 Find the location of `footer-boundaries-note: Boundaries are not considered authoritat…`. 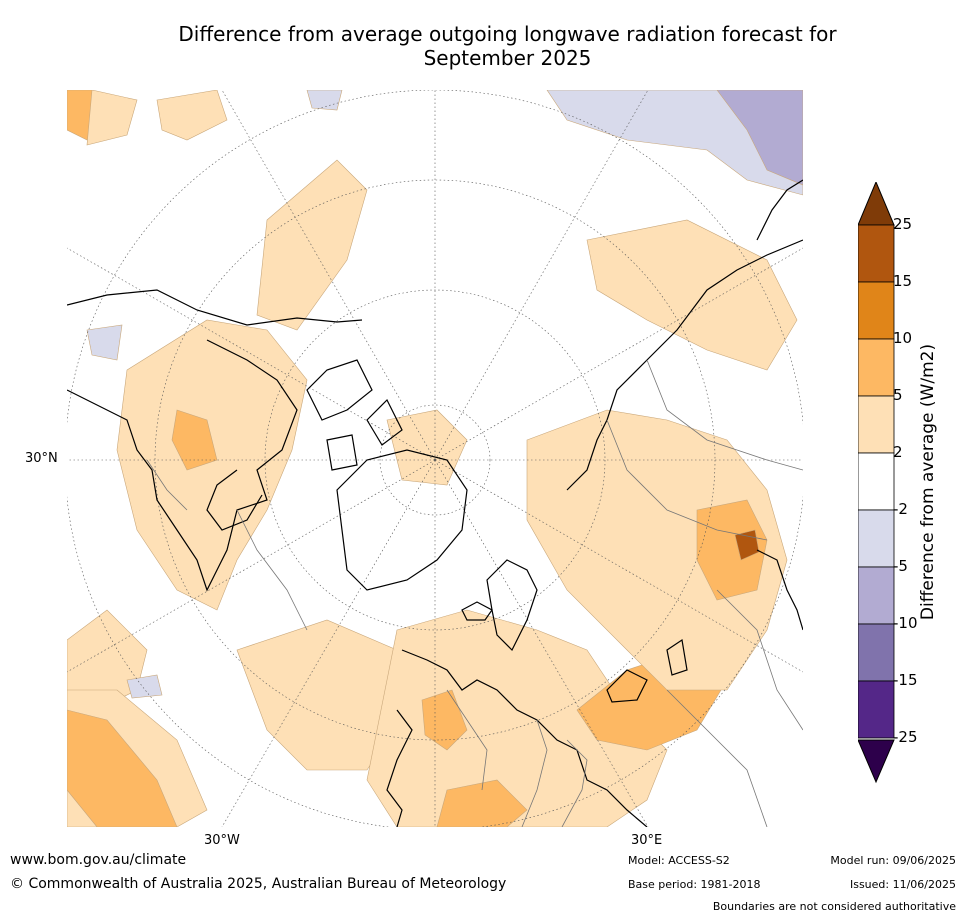

footer-boundaries-note: Boundaries are not considered authoritat… is located at coordinates (834, 906).